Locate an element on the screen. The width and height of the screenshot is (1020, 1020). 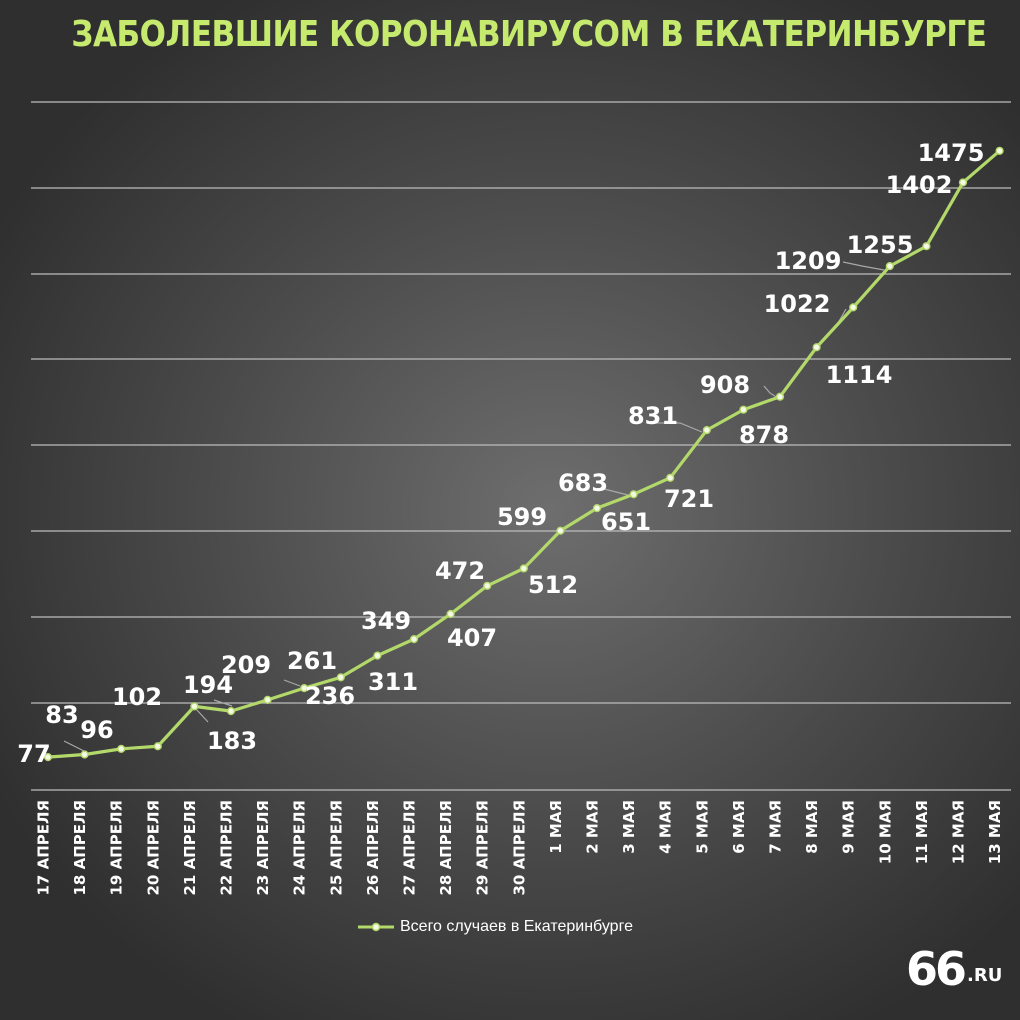
x-label-22: 9 МАЯ is located at coordinates (849, 827).